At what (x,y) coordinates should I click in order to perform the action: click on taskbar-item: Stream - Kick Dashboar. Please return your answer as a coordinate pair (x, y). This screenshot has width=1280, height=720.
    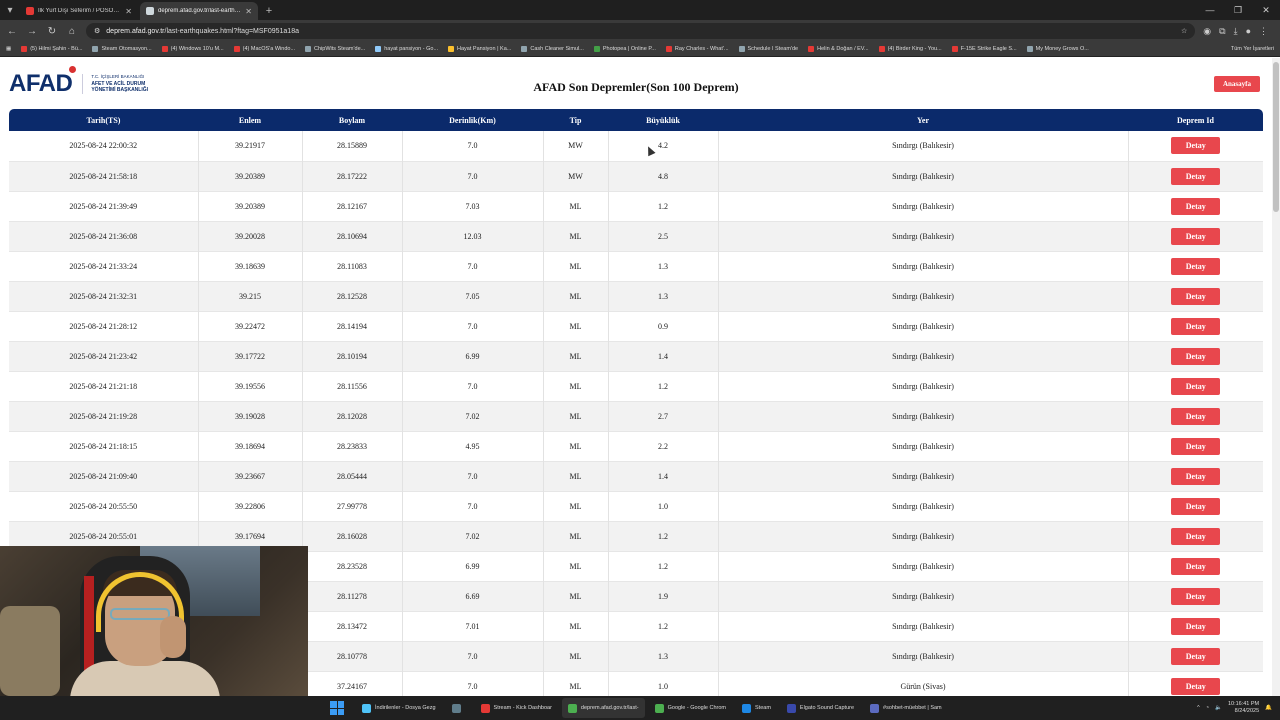
    Looking at the image, I should click on (516, 708).